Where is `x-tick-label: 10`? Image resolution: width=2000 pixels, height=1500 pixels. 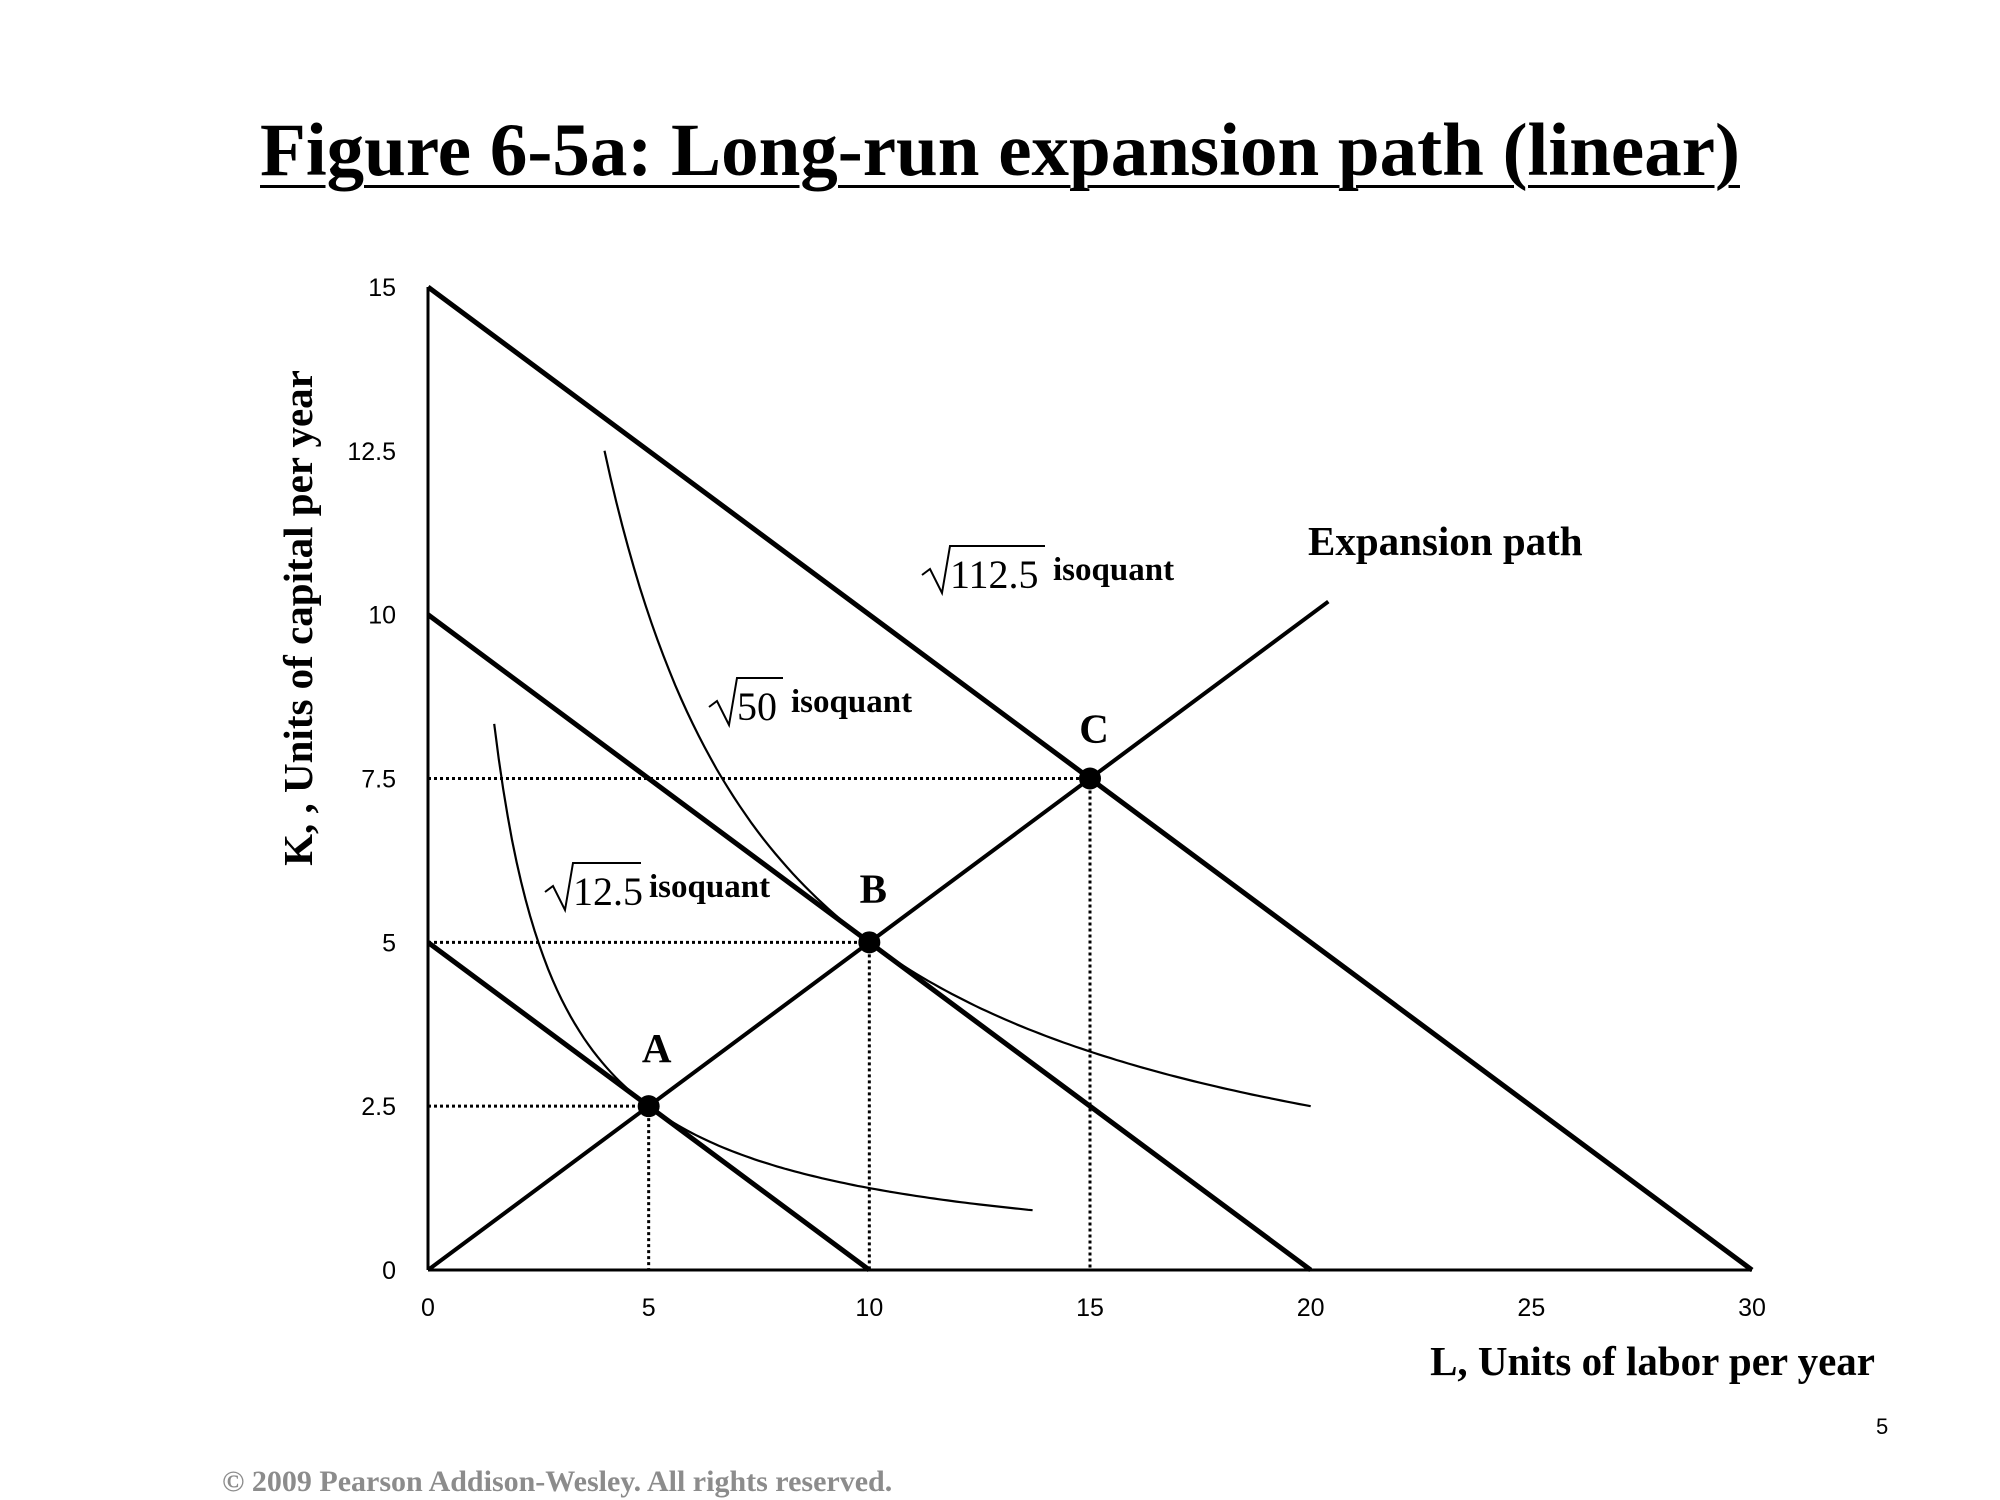 x-tick-label: 10 is located at coordinates (869, 1308).